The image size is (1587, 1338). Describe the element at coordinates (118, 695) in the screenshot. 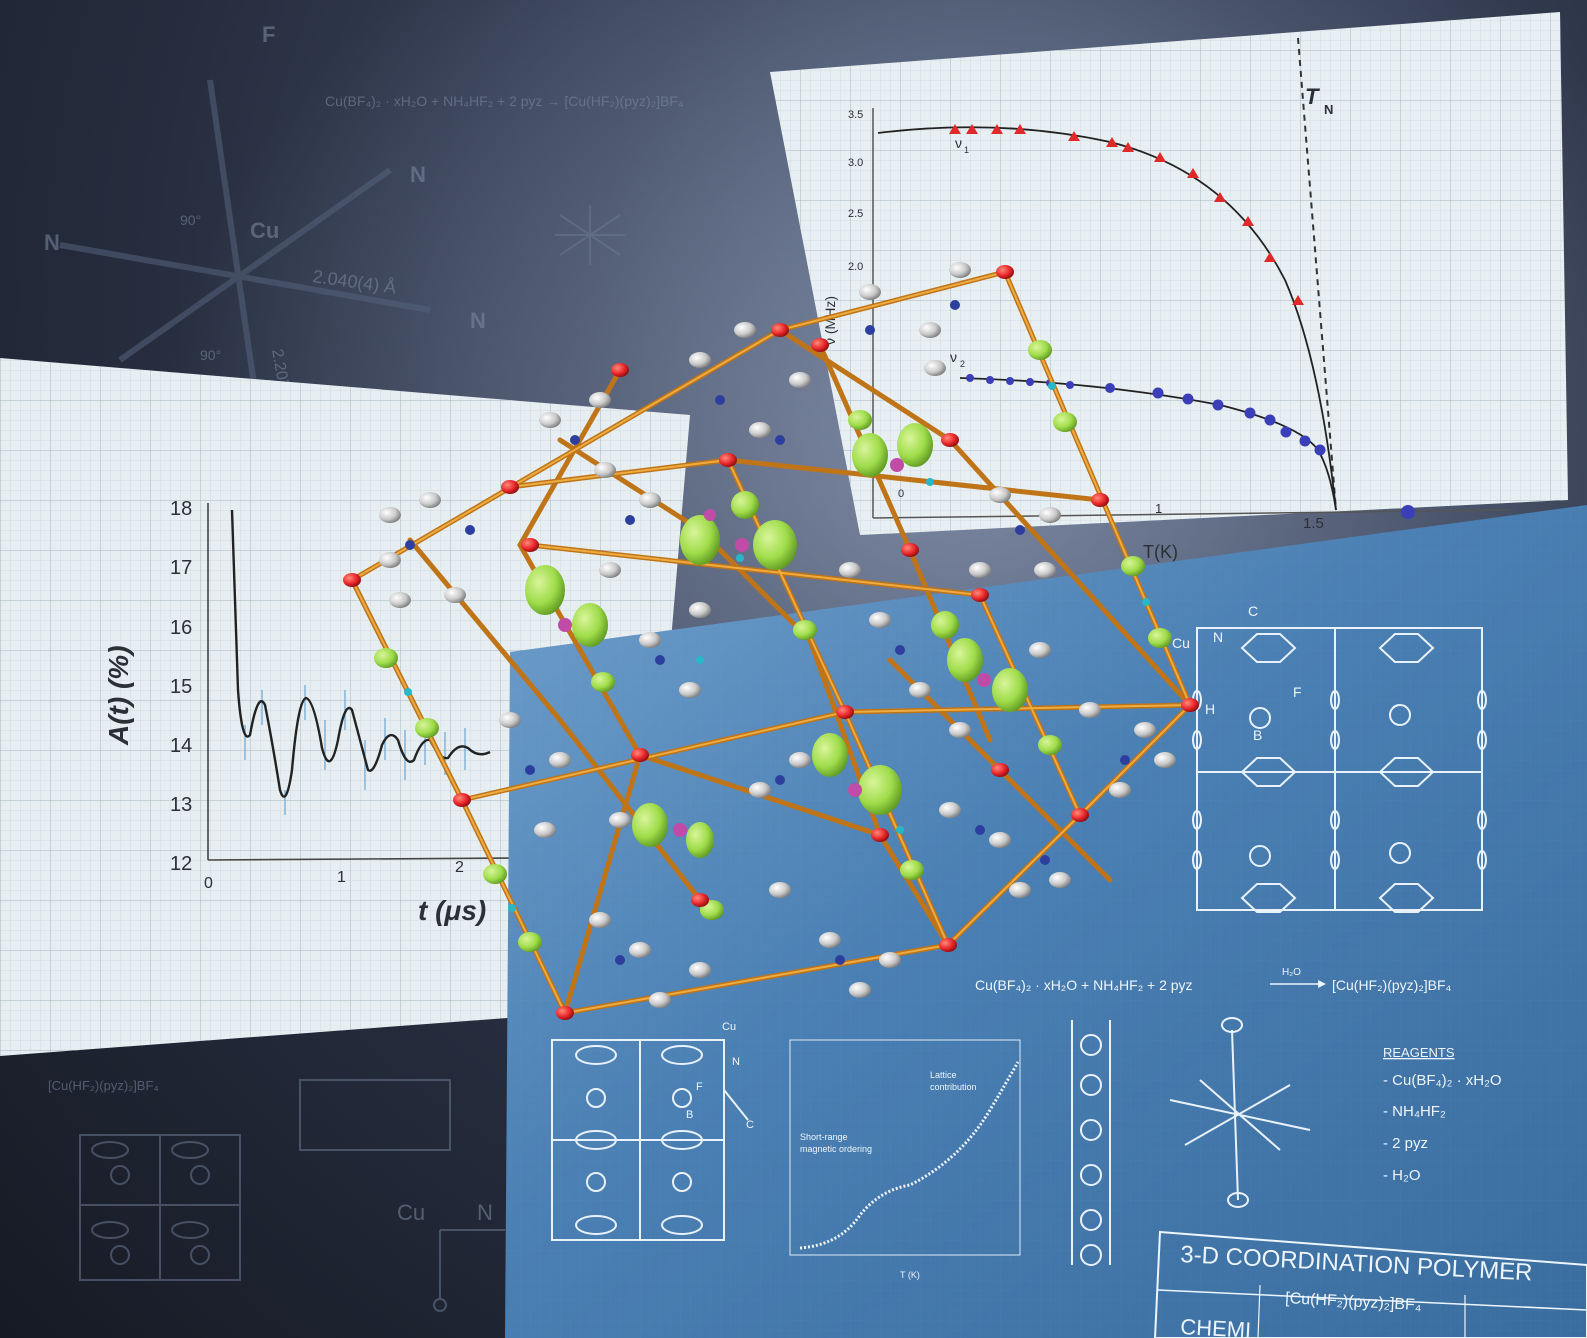

I see `left-ylabel: A(t) (%)` at that location.